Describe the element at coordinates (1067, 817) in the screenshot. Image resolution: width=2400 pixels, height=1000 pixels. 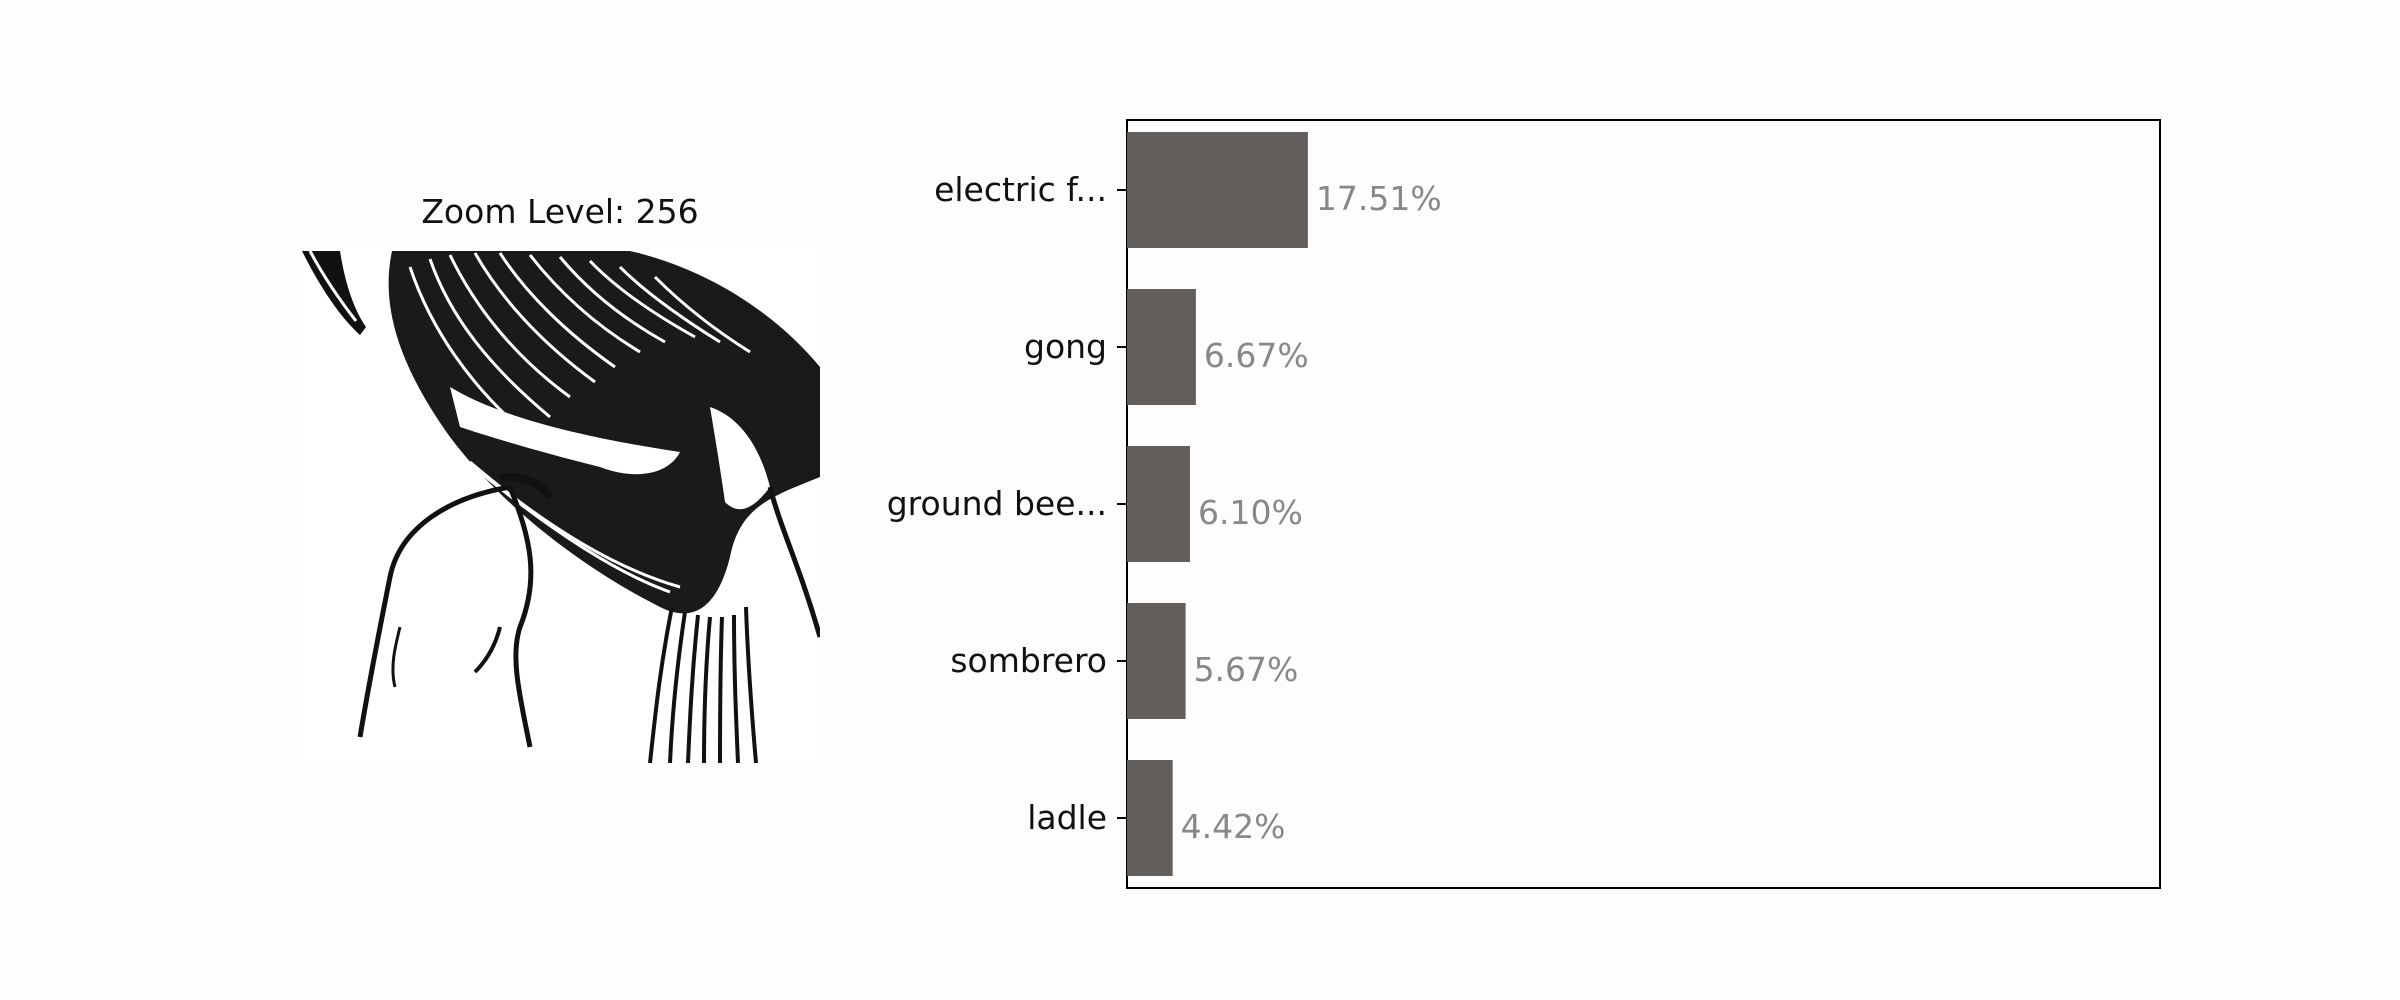
I see `category-label-4: ladle` at that location.